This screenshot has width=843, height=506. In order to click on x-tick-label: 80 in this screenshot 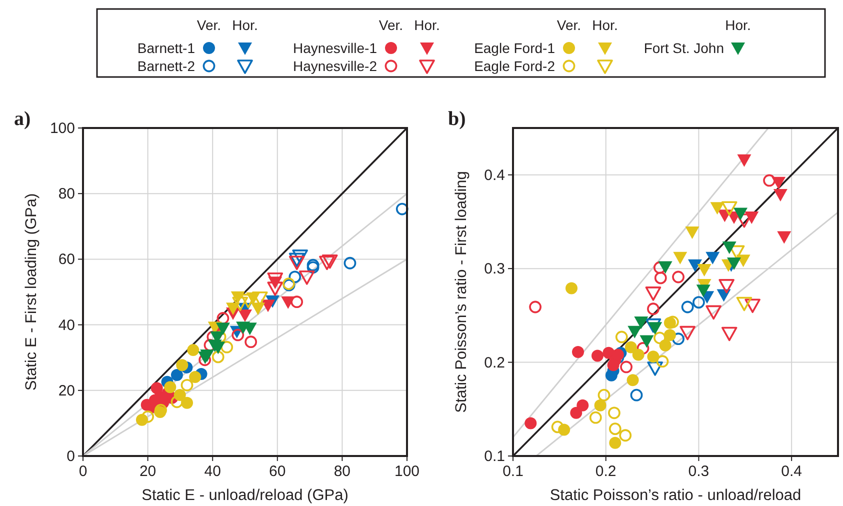, I will do `click(342, 471)`.